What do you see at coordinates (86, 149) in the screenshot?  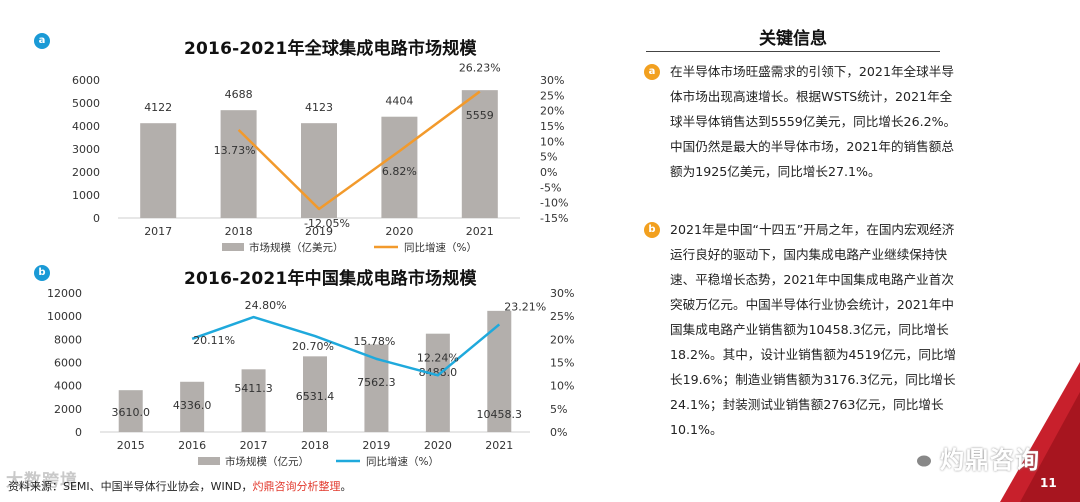 I see `chart-a-left-tick: 3000` at bounding box center [86, 149].